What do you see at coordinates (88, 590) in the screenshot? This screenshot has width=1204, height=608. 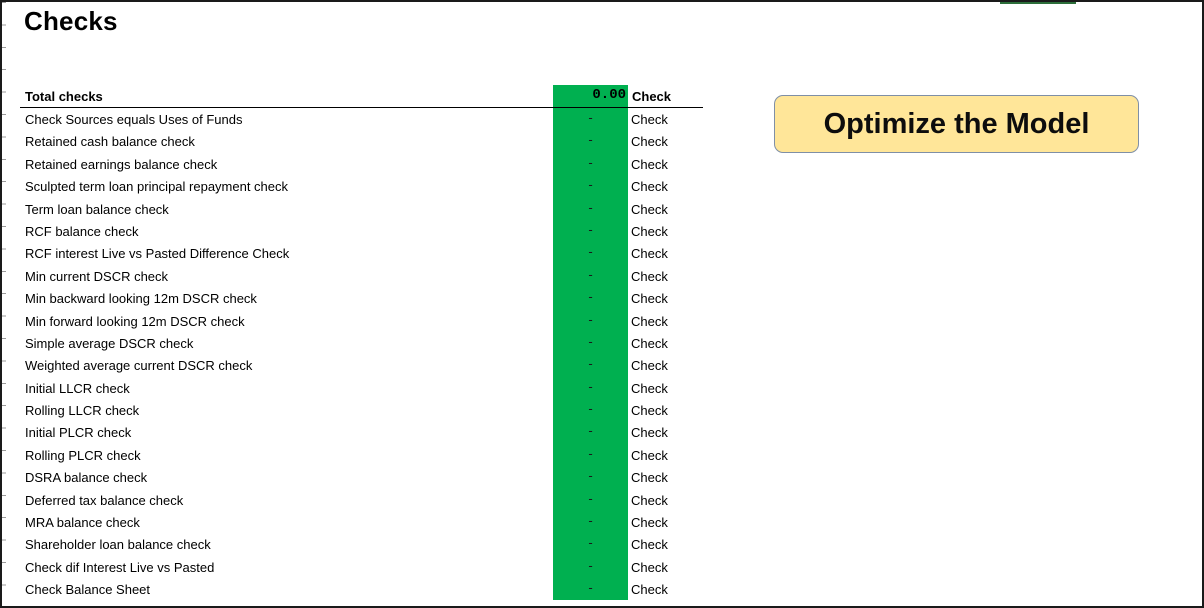 I see `check-label: Check Balance Sheet` at bounding box center [88, 590].